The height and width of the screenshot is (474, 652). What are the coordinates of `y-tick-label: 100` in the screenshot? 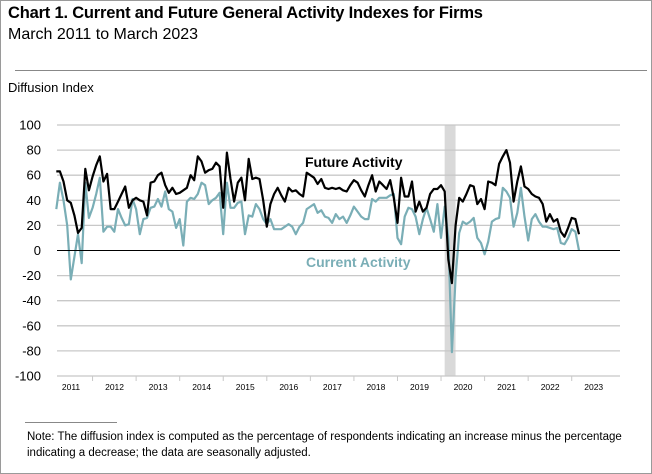 It's located at (30, 125).